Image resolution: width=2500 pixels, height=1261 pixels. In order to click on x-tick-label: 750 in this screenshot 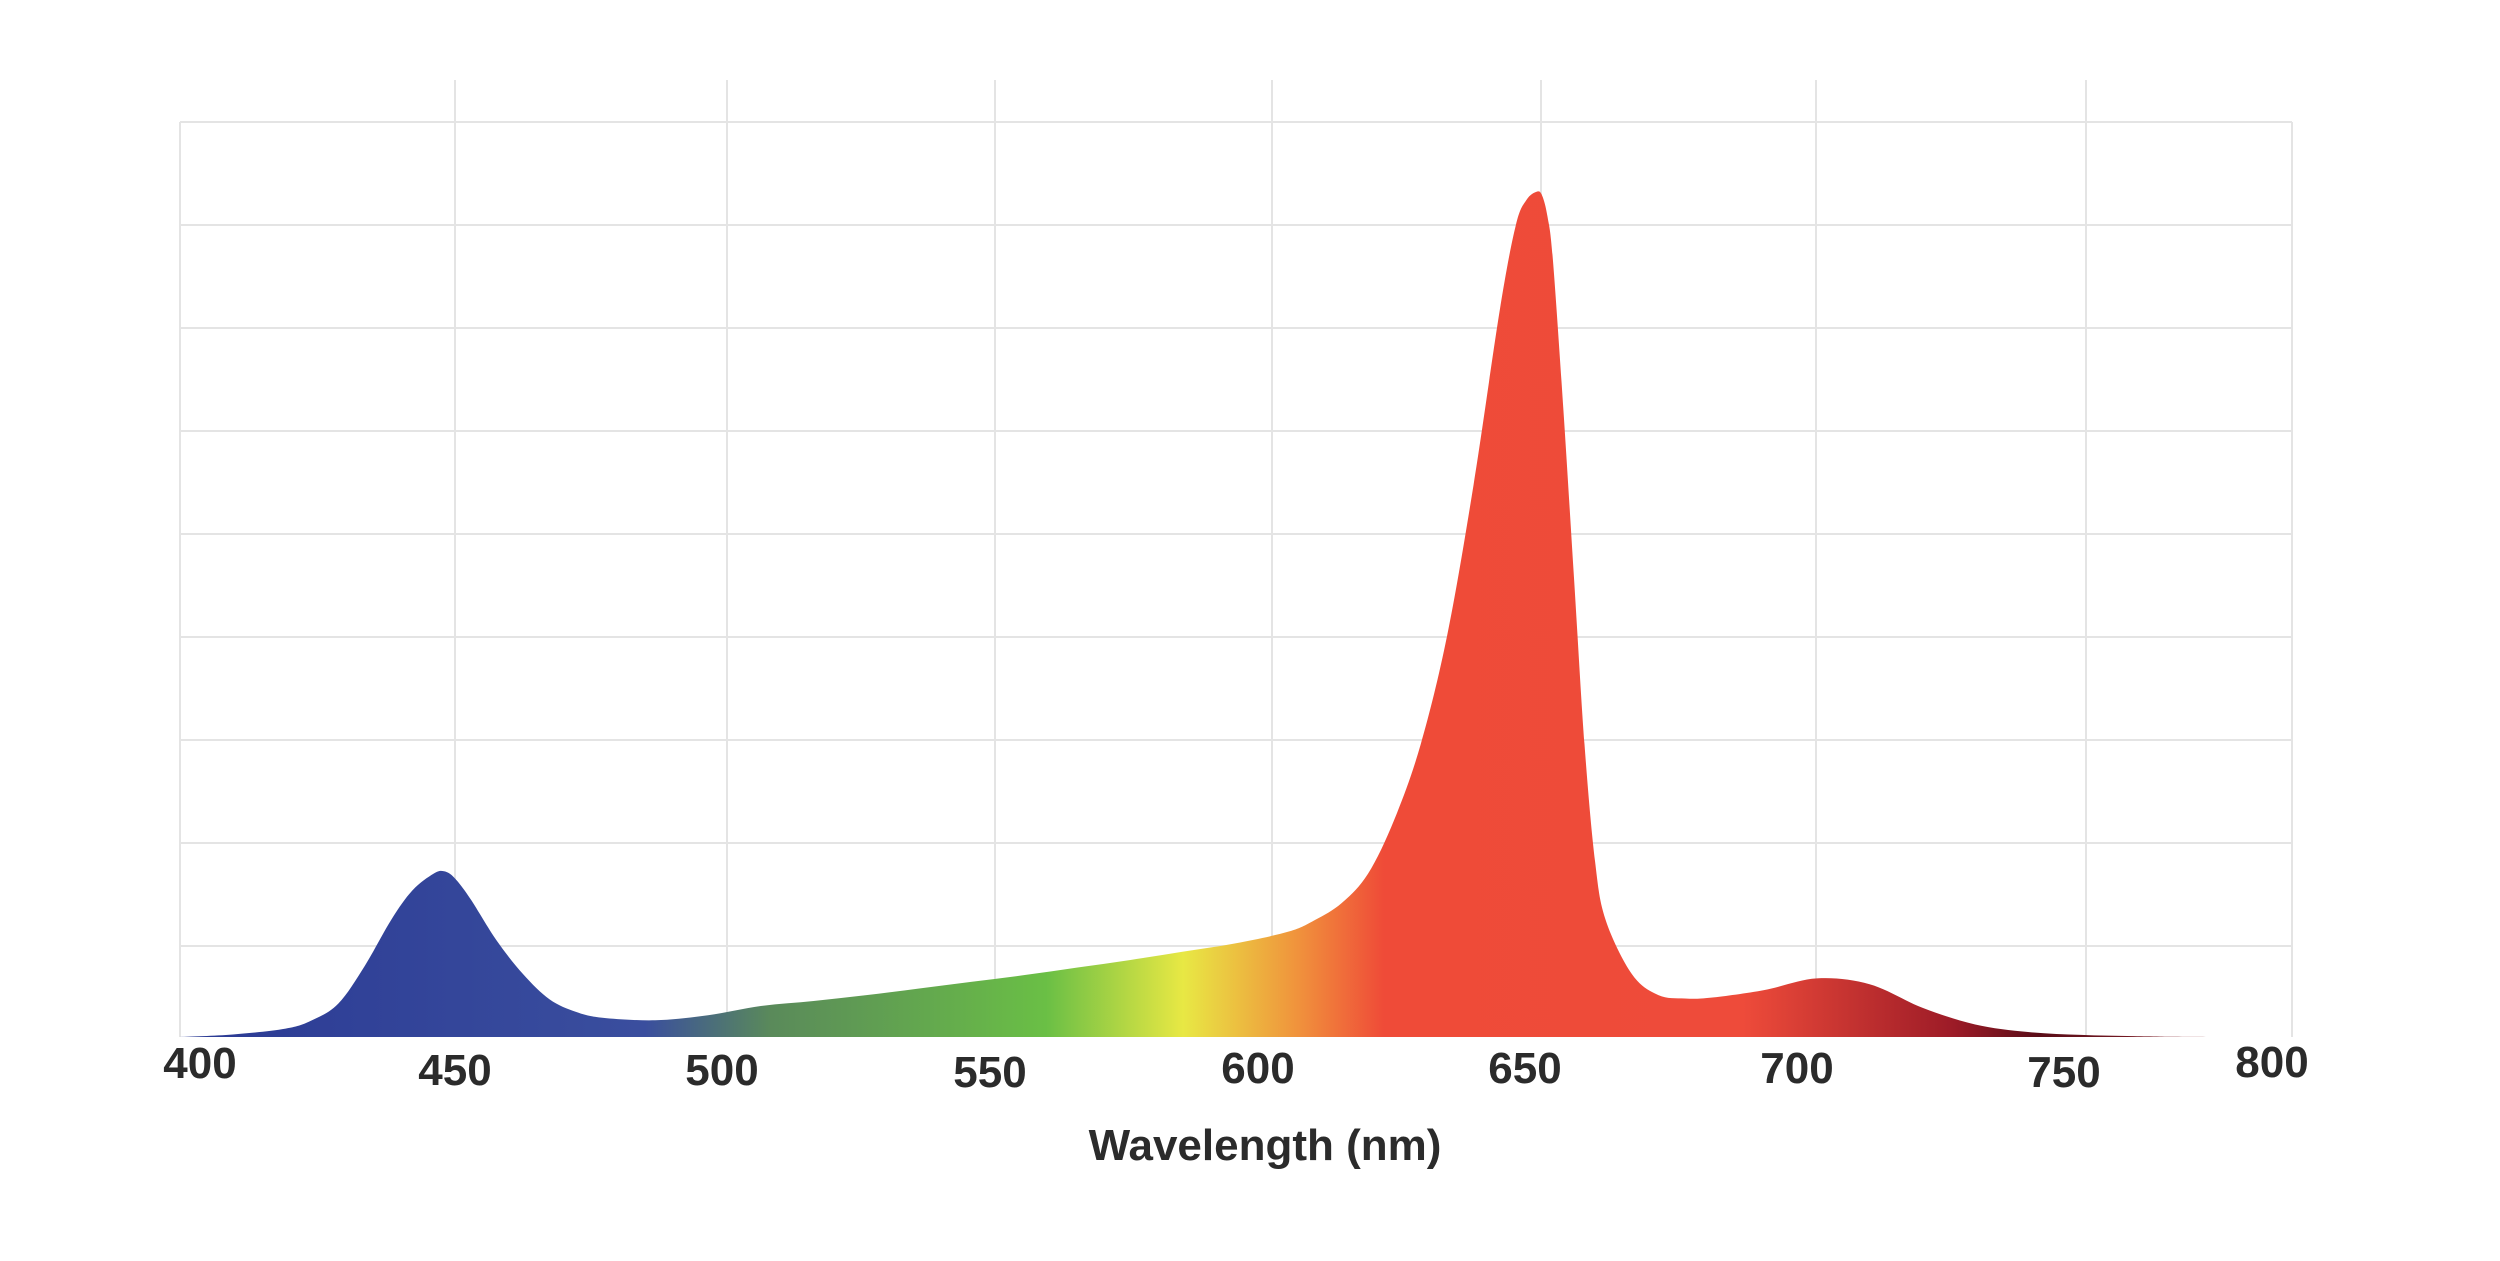, I will do `click(2063, 1072)`.